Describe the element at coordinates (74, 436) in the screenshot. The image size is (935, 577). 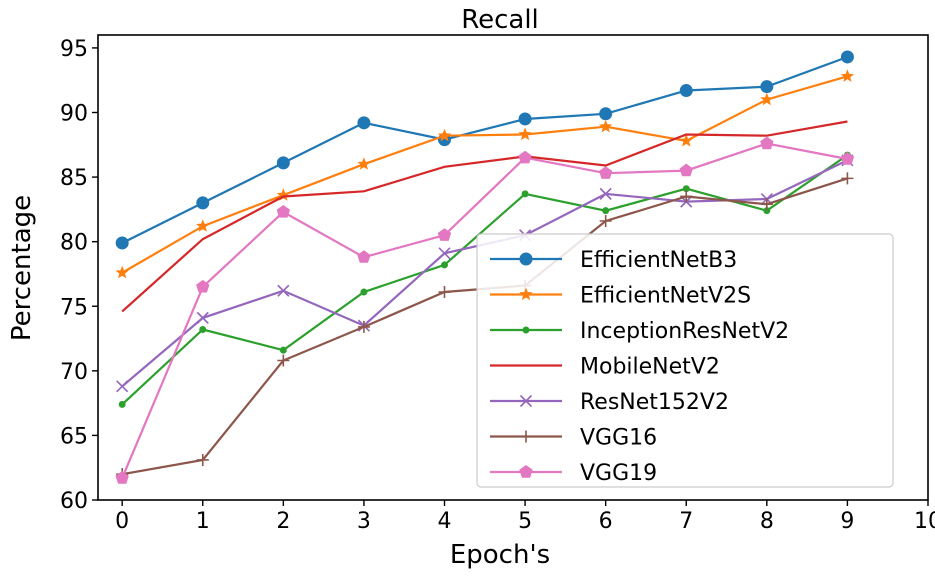
I see `y-tick-label: 65` at that location.